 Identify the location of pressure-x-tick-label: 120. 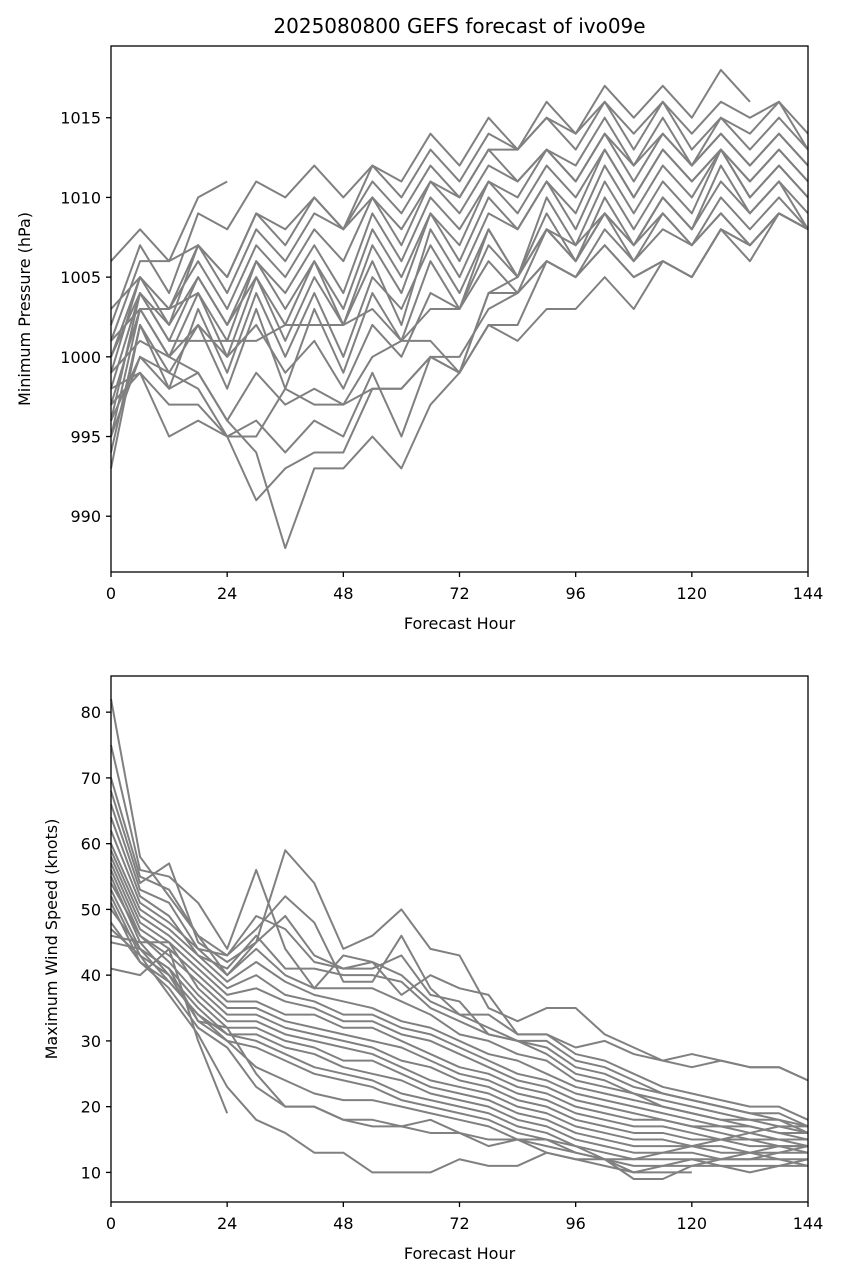
(692, 593).